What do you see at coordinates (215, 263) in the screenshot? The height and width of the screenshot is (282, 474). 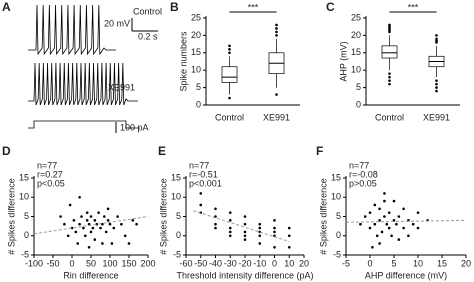 I see `x-tick-label: -40` at bounding box center [215, 263].